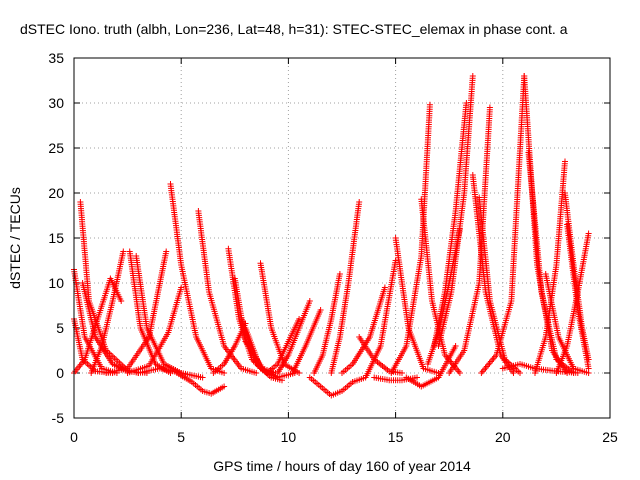 This screenshot has height=480, width=640. I want to click on y-tick-label: -5, so click(58, 418).